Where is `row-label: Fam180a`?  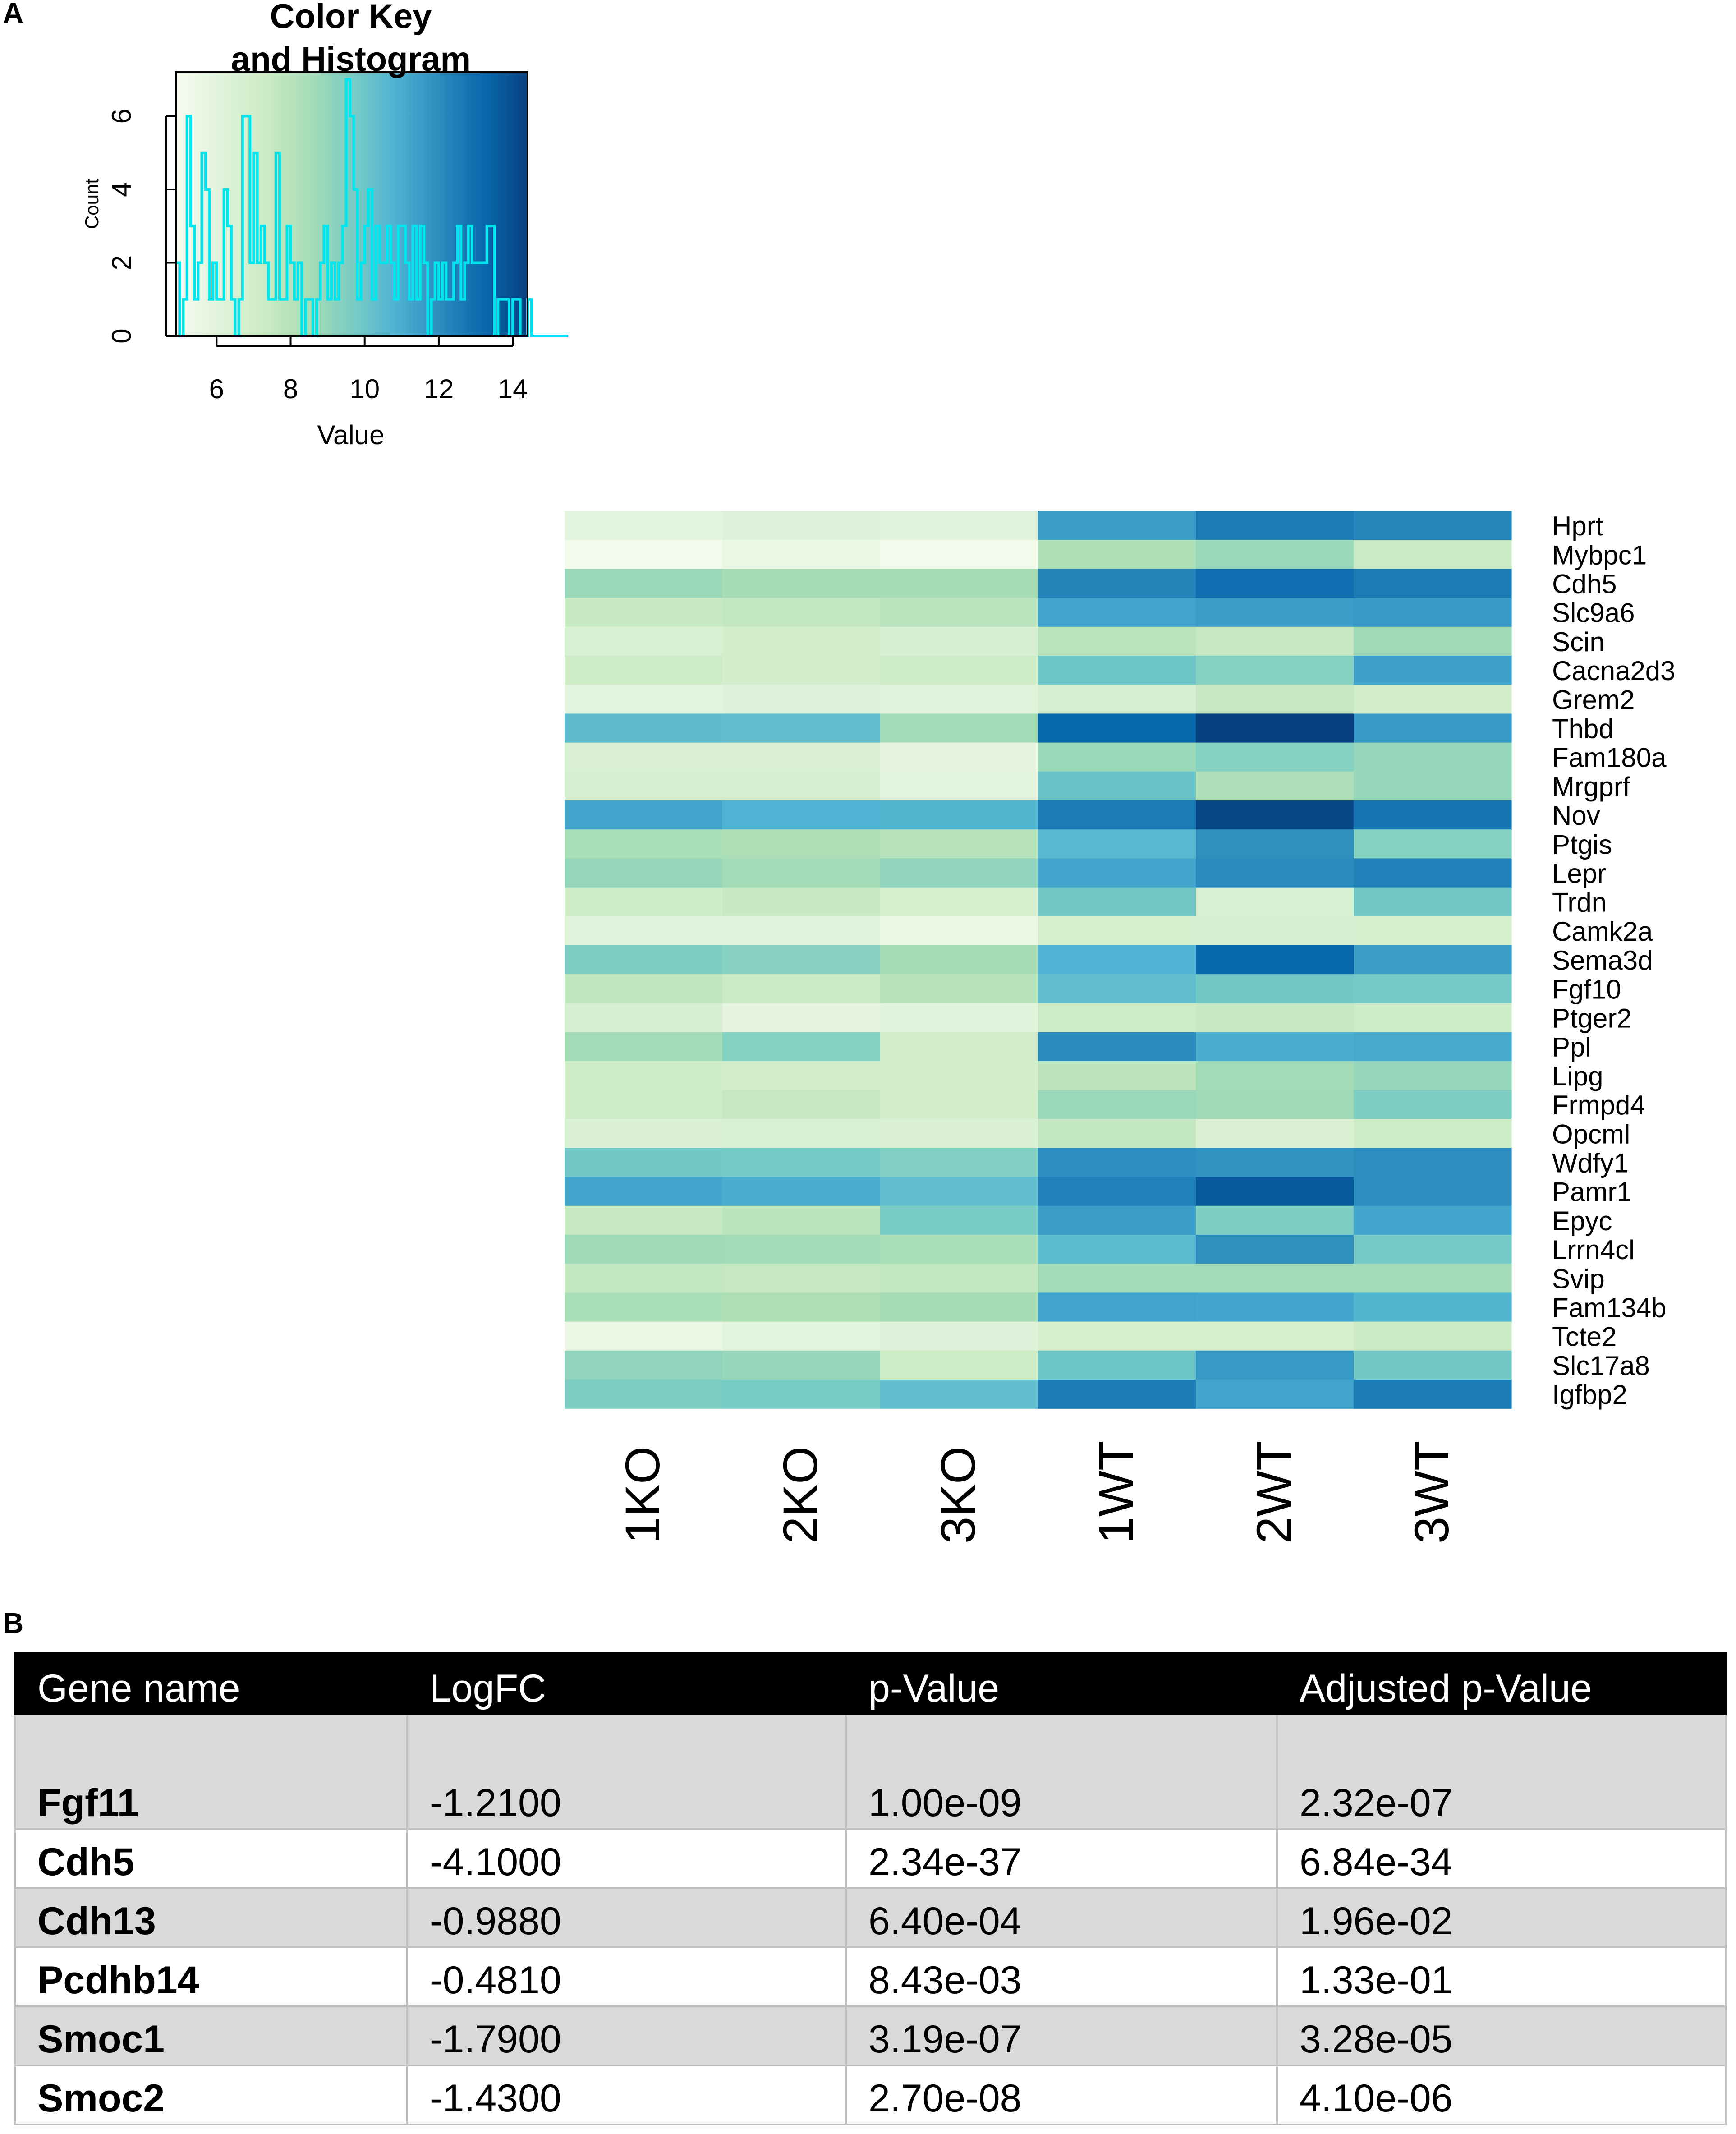
row-label: Fam180a is located at coordinates (1609, 758).